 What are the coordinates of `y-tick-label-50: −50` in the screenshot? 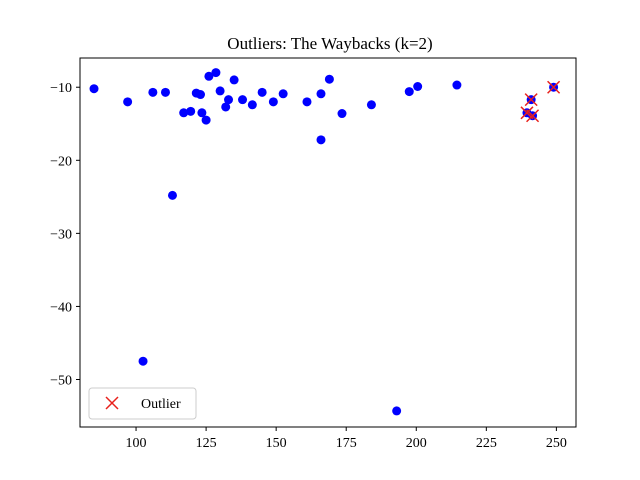 It's located at (61, 381).